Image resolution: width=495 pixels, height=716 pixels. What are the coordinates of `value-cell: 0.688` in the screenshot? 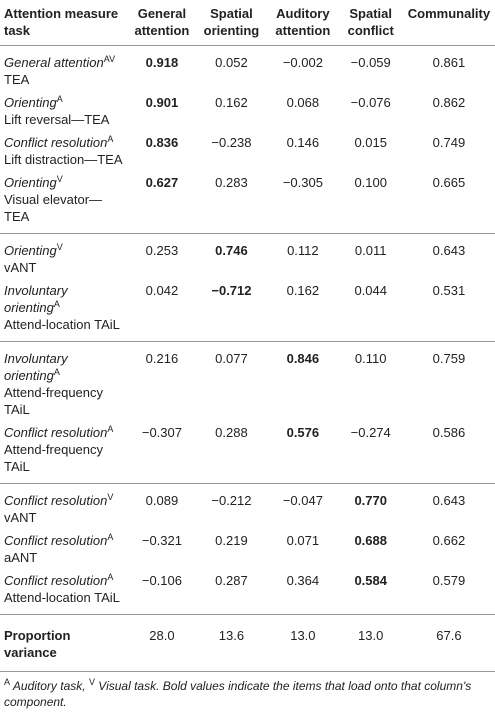 It's located at (371, 549).